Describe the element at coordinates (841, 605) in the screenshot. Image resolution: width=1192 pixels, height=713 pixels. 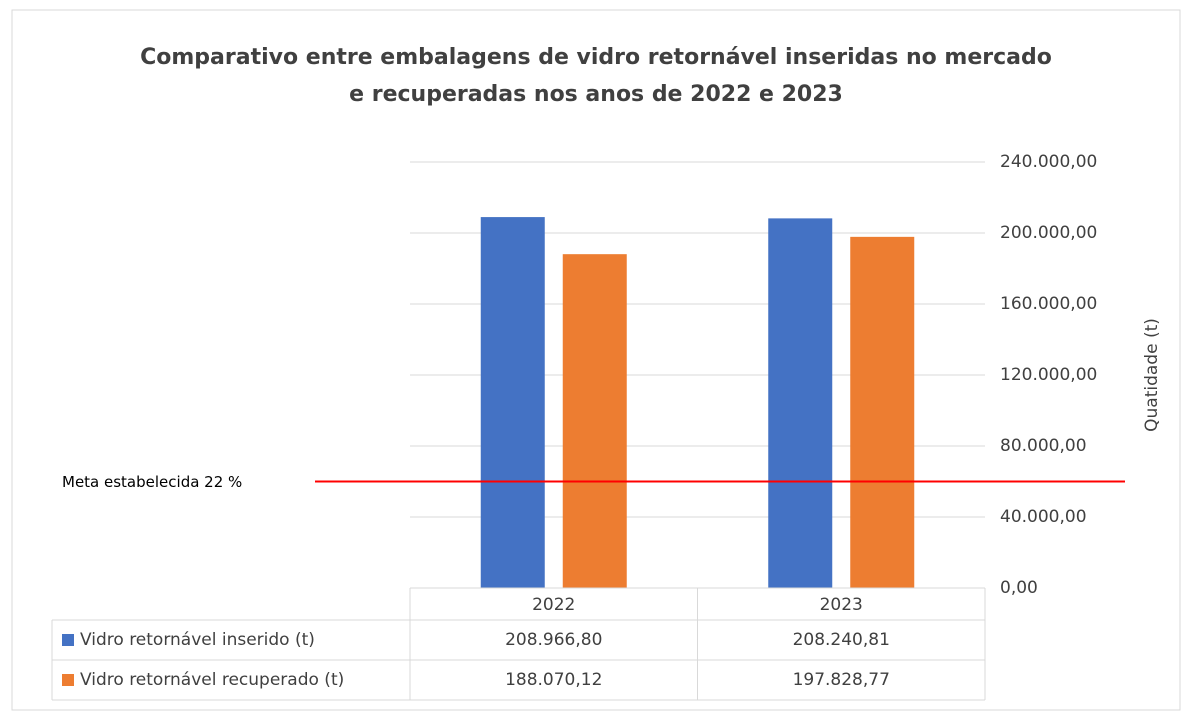
I see `x-tick-label: 2023` at that location.